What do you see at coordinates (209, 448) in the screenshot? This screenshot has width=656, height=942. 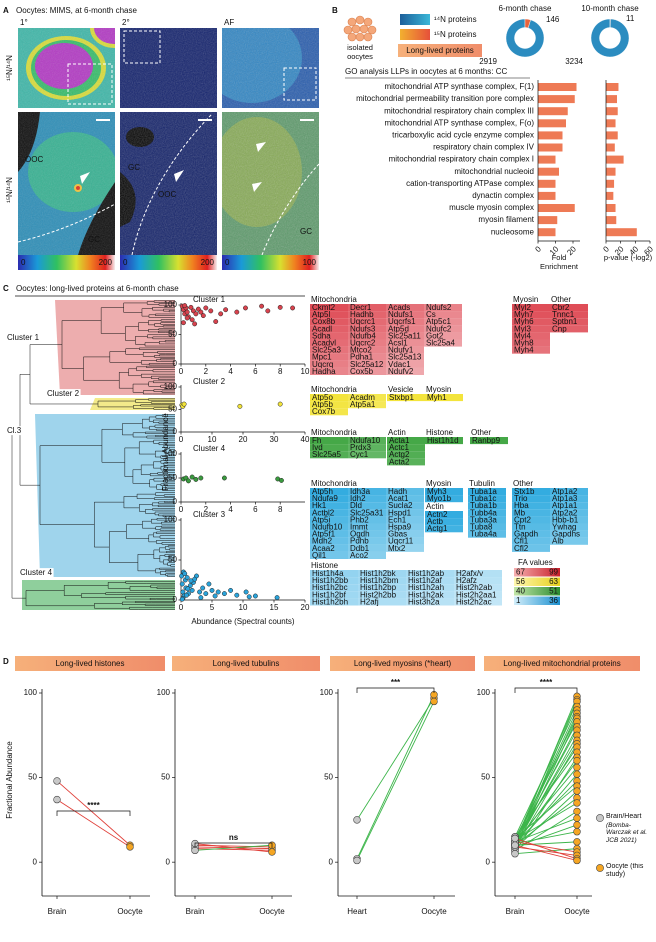 I see `chart-title: Cluster 4` at bounding box center [209, 448].